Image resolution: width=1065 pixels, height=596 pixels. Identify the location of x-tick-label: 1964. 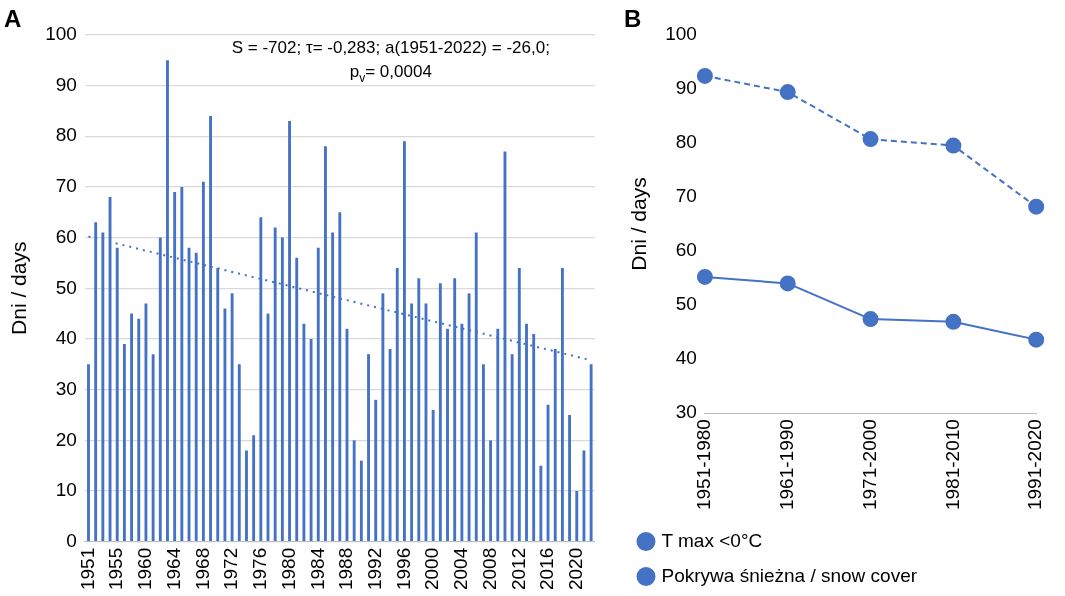
(173, 569).